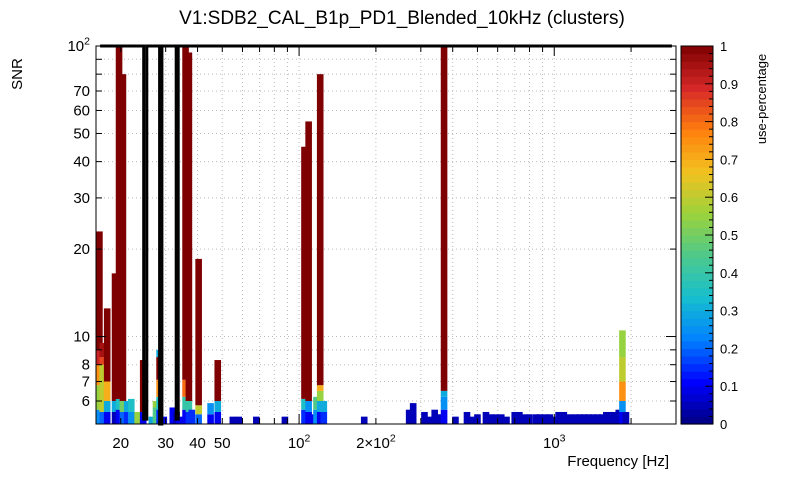 The width and height of the screenshot is (805, 477). What do you see at coordinates (81, 110) in the screenshot?
I see `y-tick-label: 60` at bounding box center [81, 110].